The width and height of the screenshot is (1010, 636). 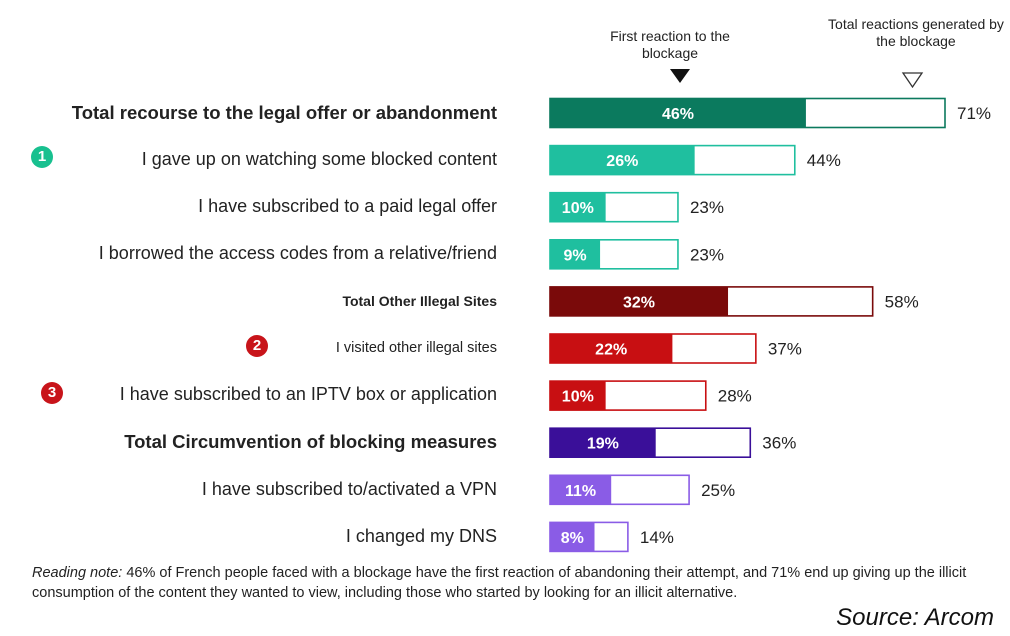 I want to click on category-label: I changed my DNS, so click(x=421, y=535).